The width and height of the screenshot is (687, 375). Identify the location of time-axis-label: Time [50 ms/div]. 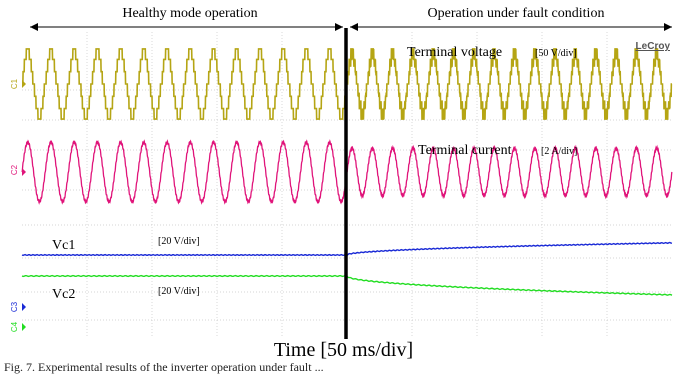
(343, 350).